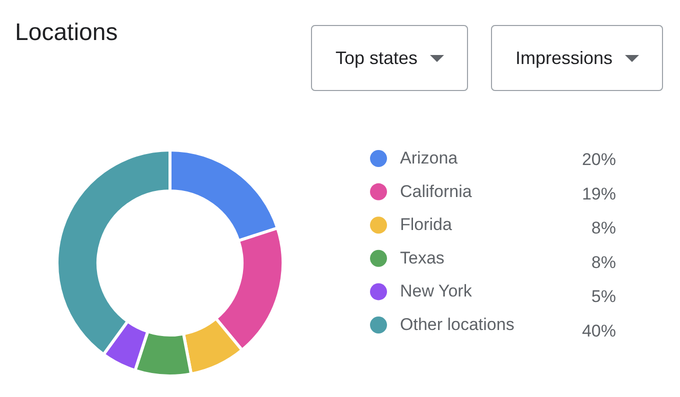 This screenshot has height=397, width=680. Describe the element at coordinates (66, 32) in the screenshot. I see `chart-title: Locations` at that location.